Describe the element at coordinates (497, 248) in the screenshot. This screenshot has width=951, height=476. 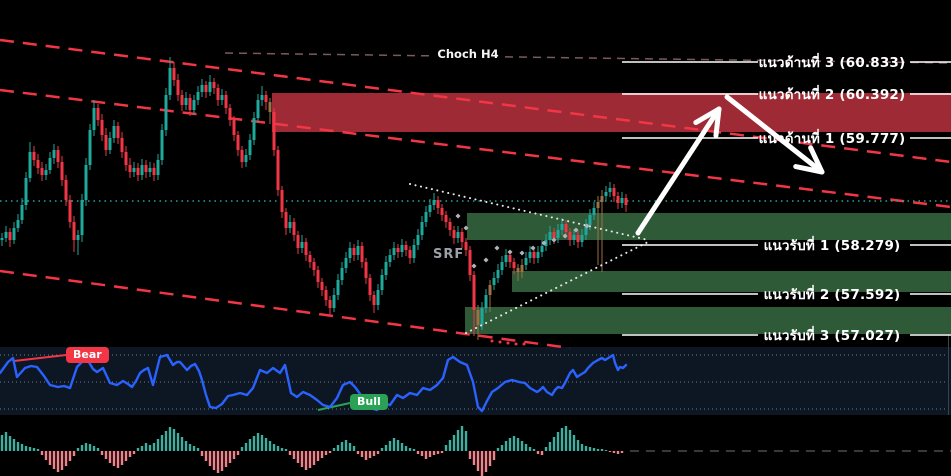
I see `diamond-marker` at that location.